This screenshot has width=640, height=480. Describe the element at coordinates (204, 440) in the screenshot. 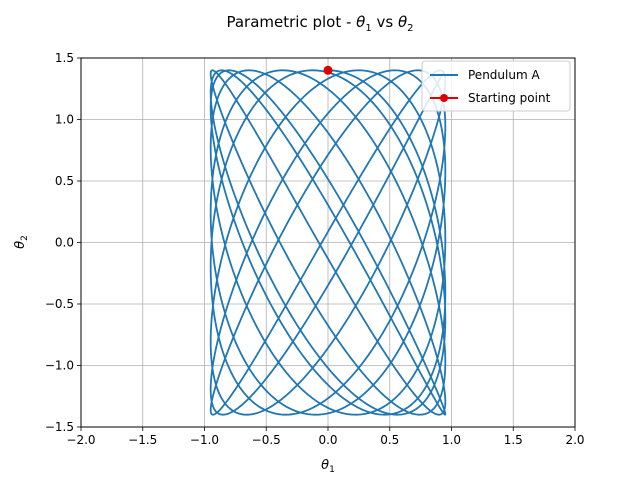

I see `x-tick-label: −1.0` at that location.